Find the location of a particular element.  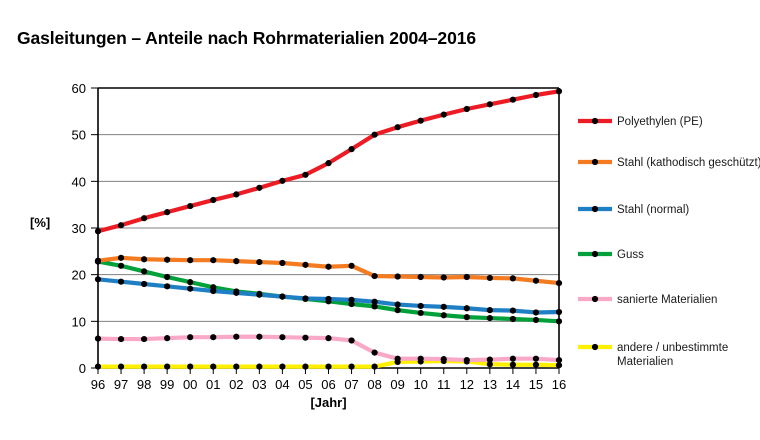

legend-item-2: Stahl (kathodisch geschützt) is located at coordinates (669, 163).